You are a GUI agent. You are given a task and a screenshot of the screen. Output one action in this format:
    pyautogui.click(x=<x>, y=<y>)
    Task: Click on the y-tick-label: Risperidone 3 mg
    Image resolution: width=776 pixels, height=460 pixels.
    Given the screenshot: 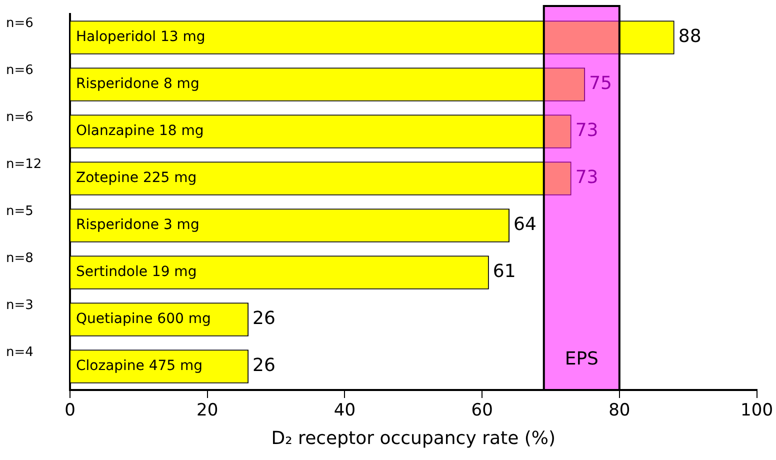 What is the action you would take?
    pyautogui.click(x=138, y=225)
    